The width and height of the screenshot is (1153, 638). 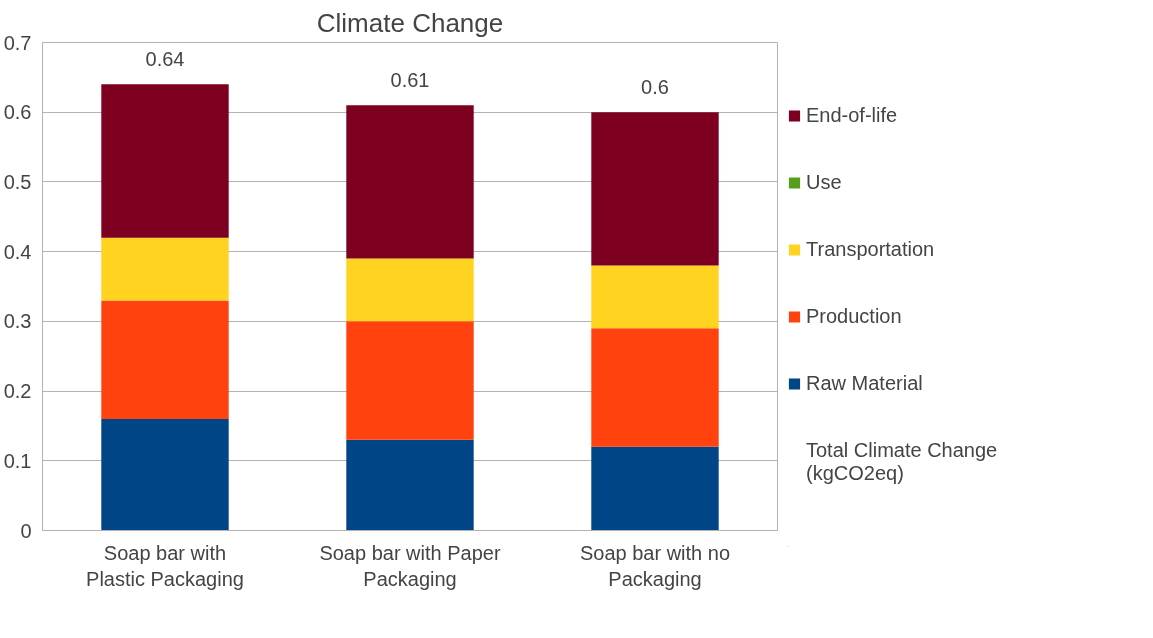 What do you see at coordinates (410, 22) in the screenshot?
I see `chart-title: Climate Change` at bounding box center [410, 22].